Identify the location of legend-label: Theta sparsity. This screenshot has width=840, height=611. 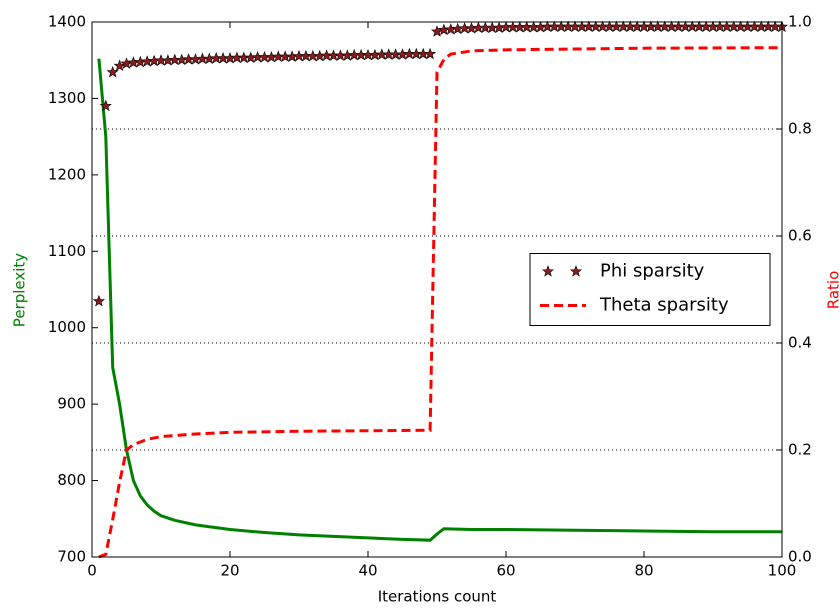
(664, 305).